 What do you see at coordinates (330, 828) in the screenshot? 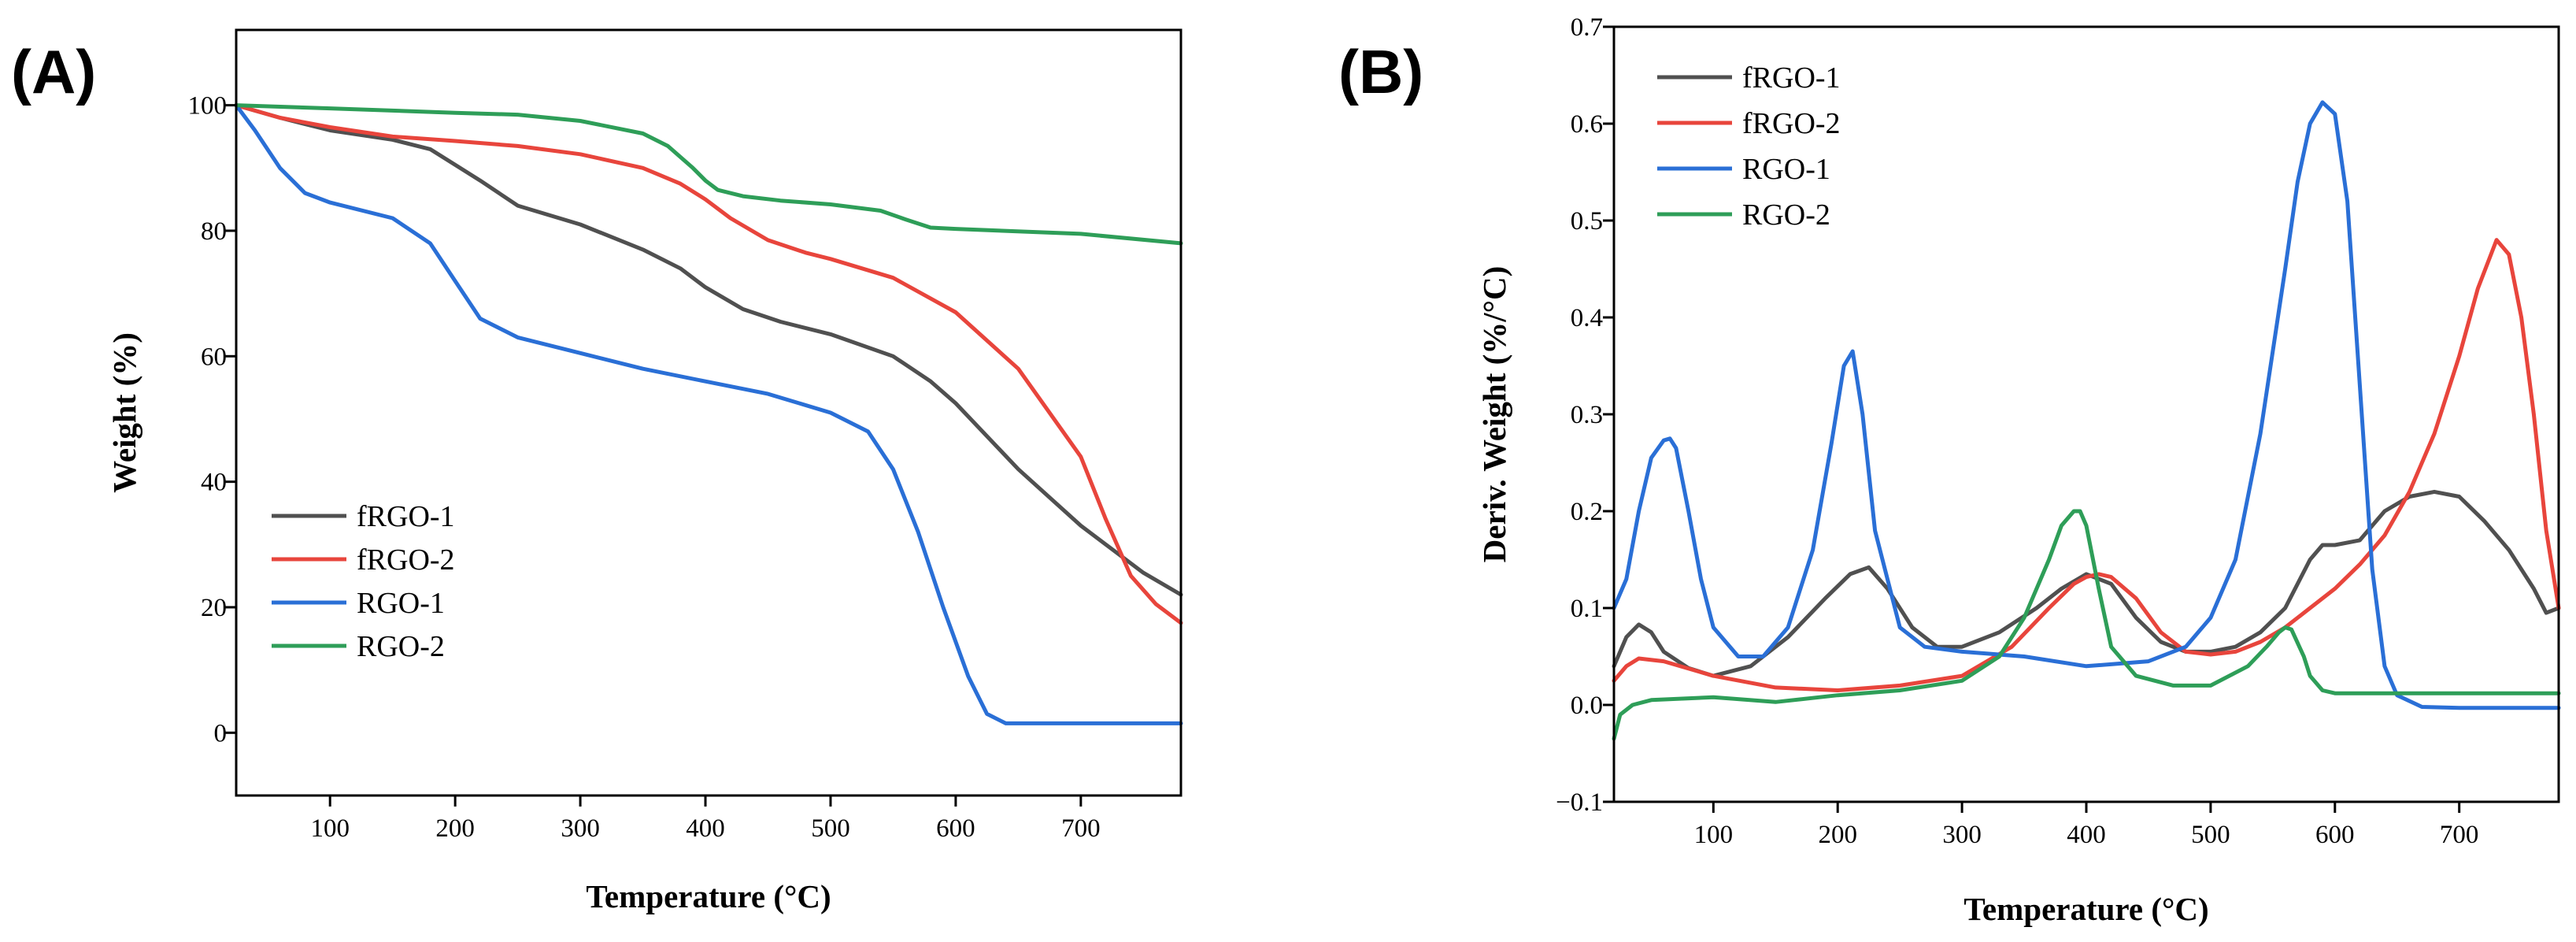
I see `chart-a-xtick-label-100: 100` at bounding box center [330, 828].